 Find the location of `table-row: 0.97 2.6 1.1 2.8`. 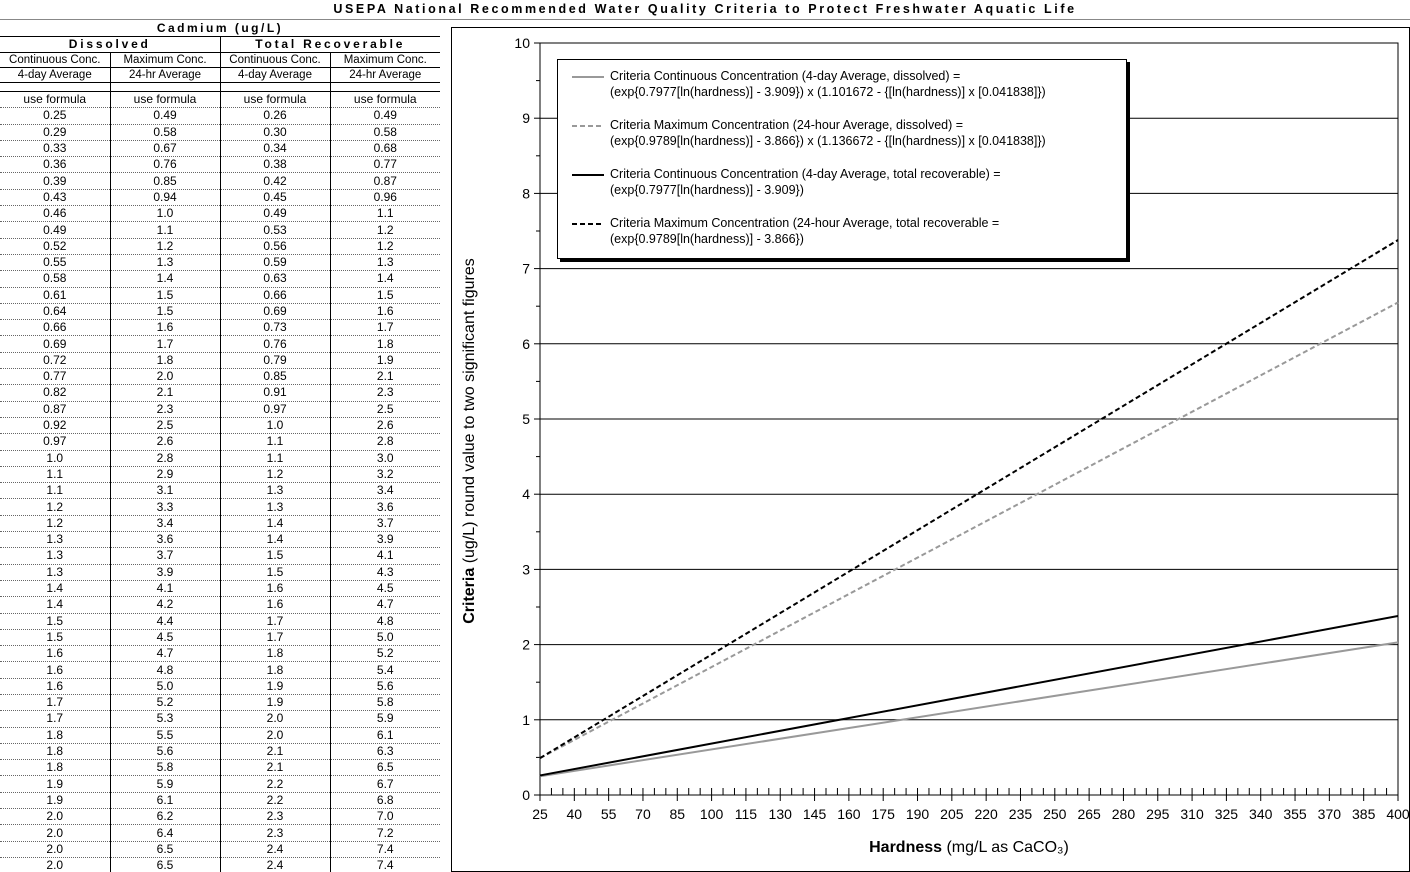

table-row: 0.97 2.6 1.1 2.8 is located at coordinates (220, 442).